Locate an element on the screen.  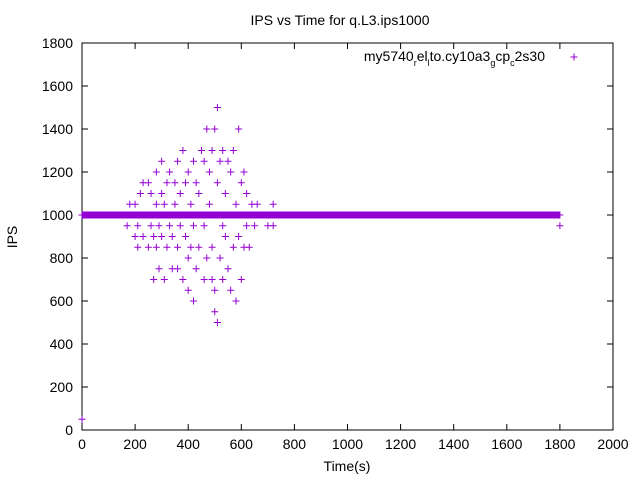
y-tick-label: 1400 is located at coordinates (57, 129).